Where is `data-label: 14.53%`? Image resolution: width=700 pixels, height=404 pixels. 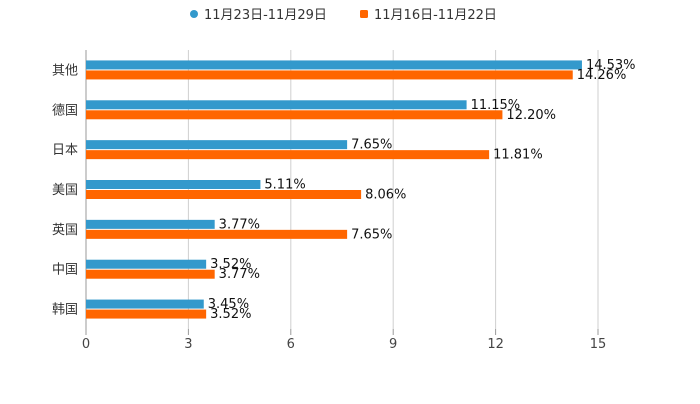
data-label: 14.53% is located at coordinates (611, 65).